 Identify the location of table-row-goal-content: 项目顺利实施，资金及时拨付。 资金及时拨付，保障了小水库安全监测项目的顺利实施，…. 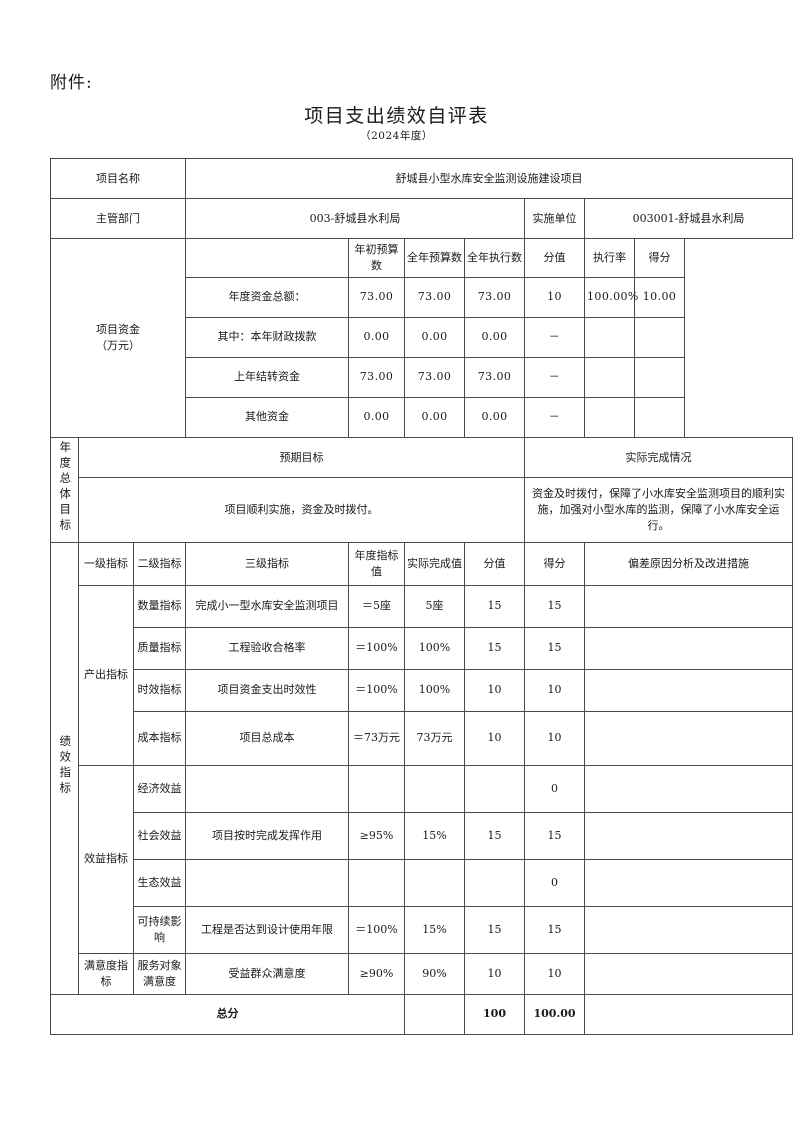
(422, 510).